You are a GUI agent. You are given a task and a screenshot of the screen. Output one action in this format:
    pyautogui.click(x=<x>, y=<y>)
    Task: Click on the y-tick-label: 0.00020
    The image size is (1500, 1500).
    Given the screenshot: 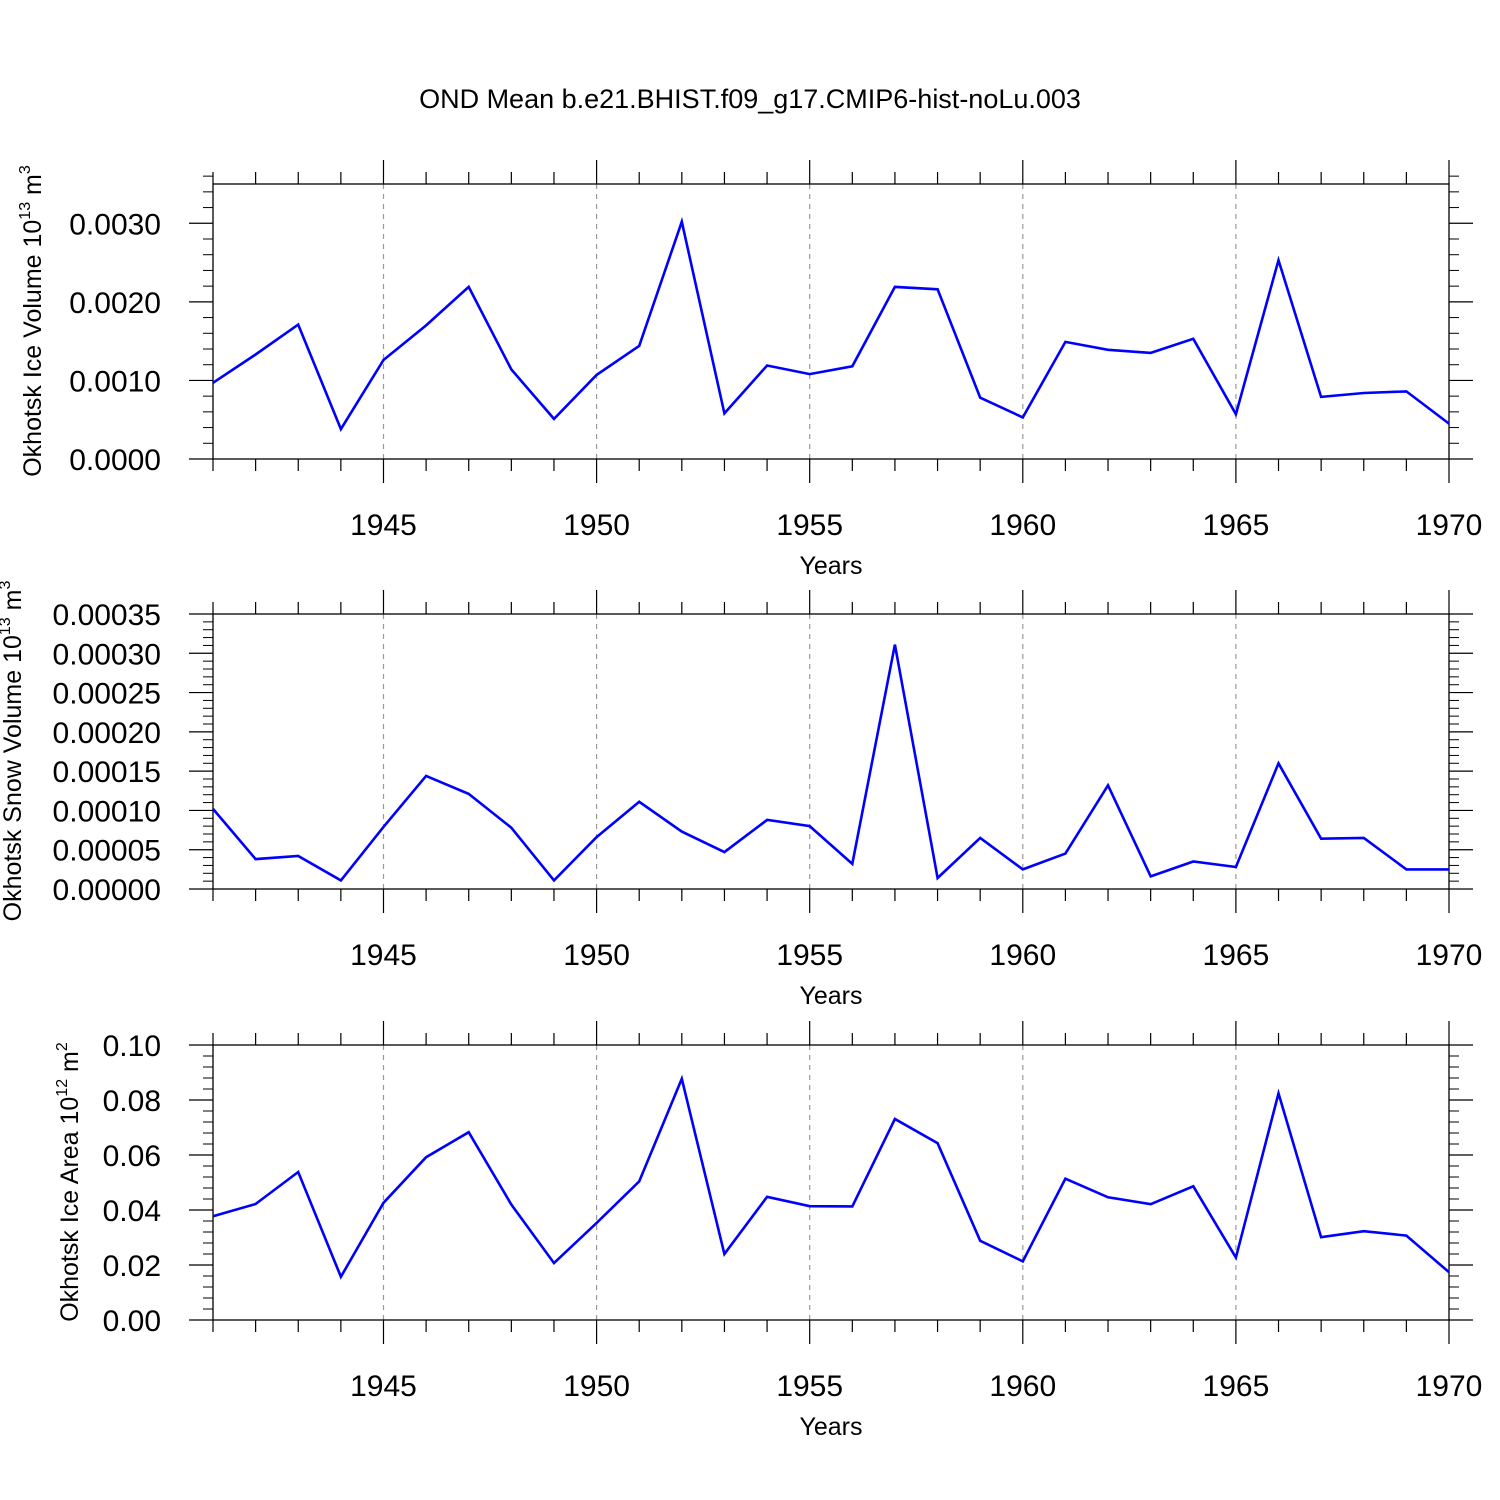 What is the action you would take?
    pyautogui.click(x=107, y=733)
    